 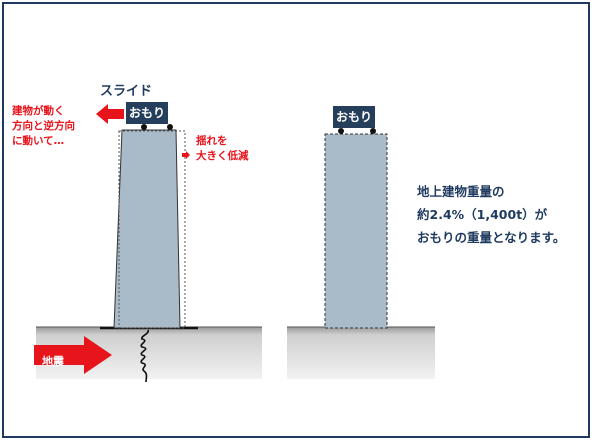 I want to click on reduce-shaking-line-2: 大きく低減, so click(x=222, y=156).